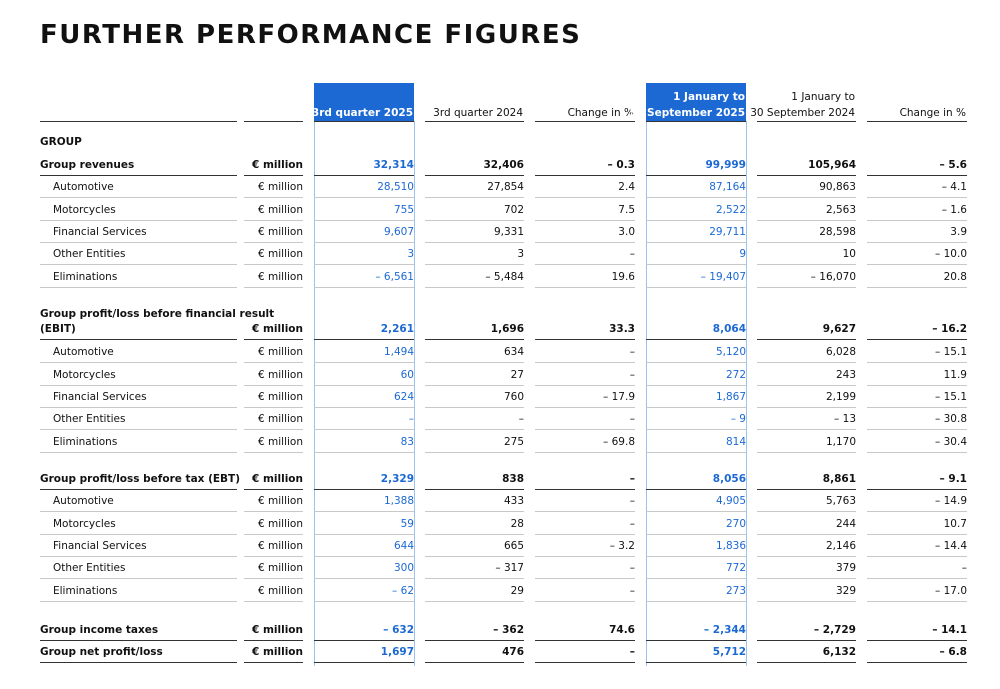 The image size is (1000, 689). What do you see at coordinates (845, 374) in the screenshot?
I see `cell-value: 243` at bounding box center [845, 374].